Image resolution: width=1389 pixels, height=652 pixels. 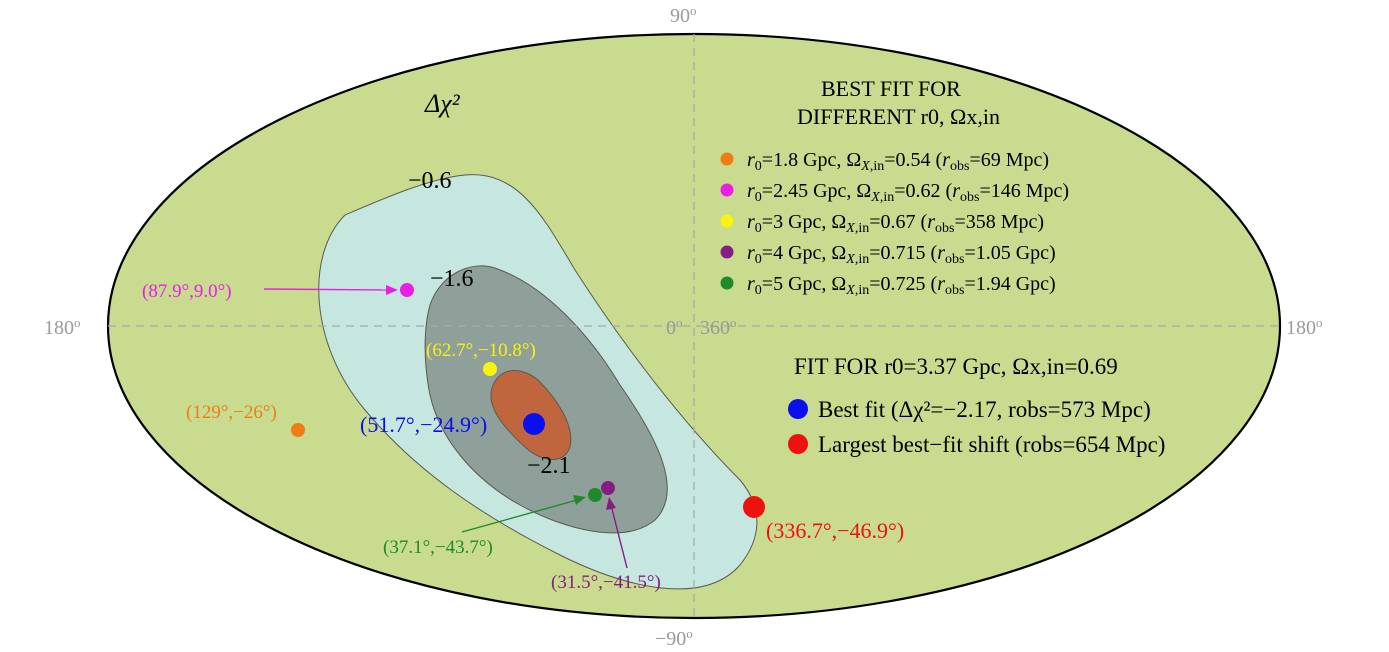 What do you see at coordinates (674, 638) in the screenshot?
I see `axis-label-bottom: −90o` at bounding box center [674, 638].